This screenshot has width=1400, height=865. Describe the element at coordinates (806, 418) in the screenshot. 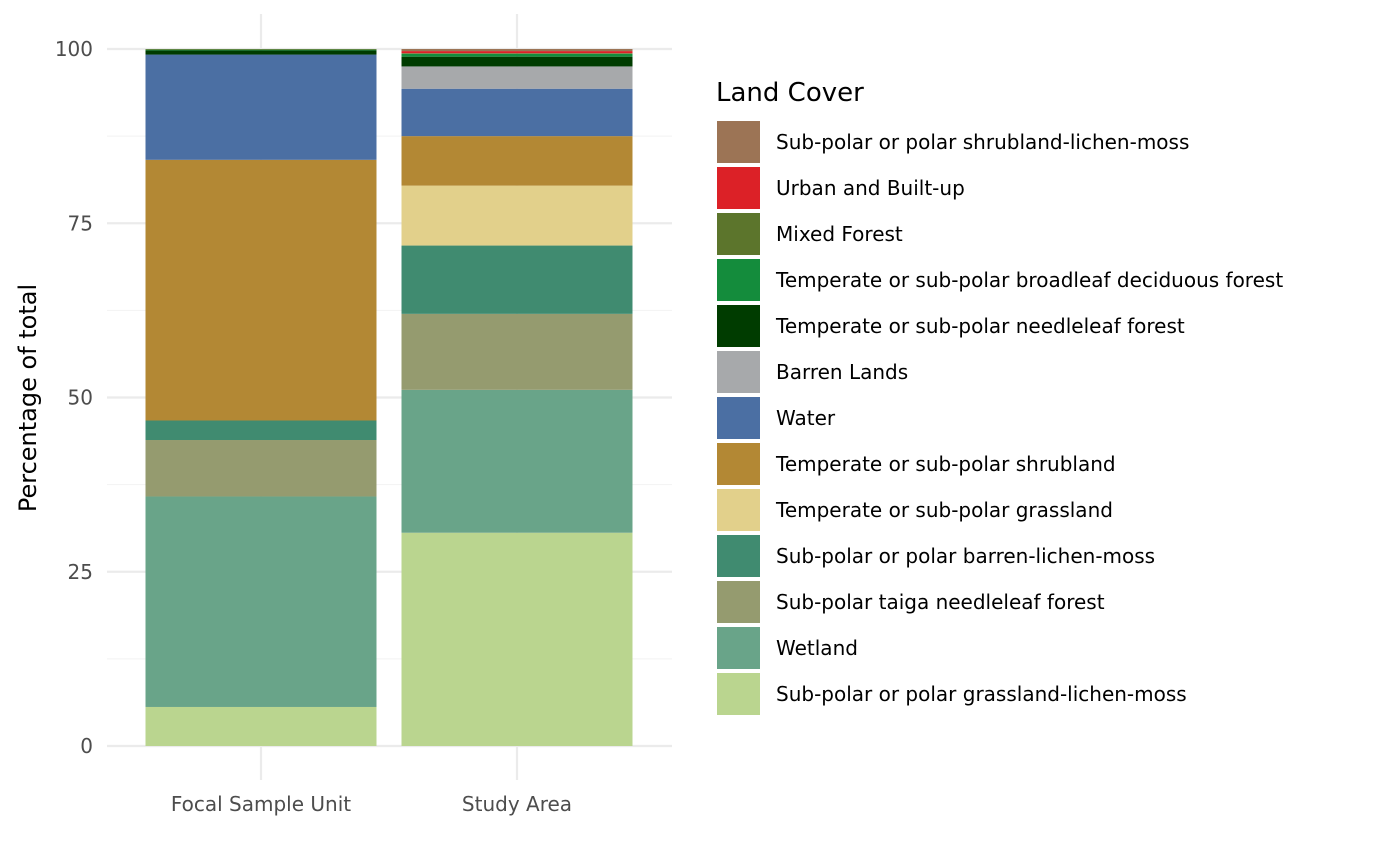

I see `legend-label: Water` at that location.